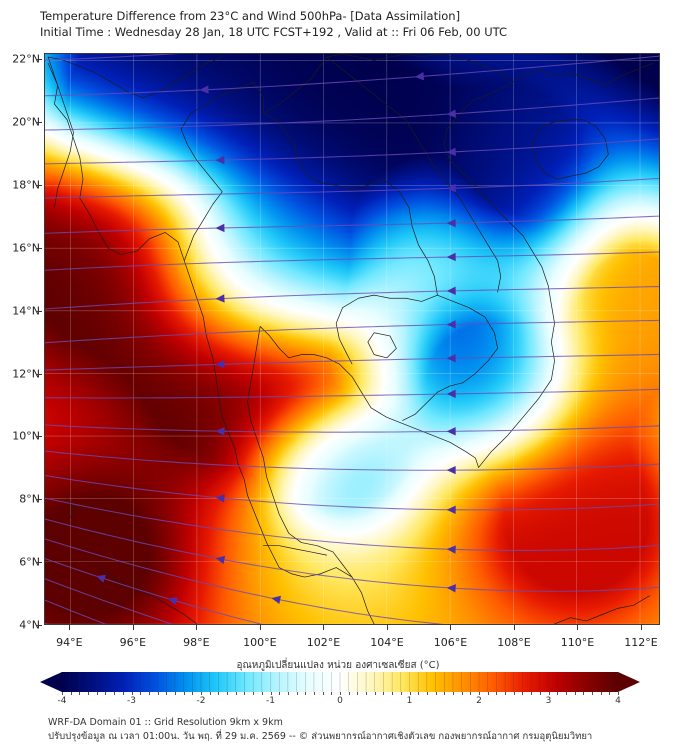  What do you see at coordinates (29, 499) in the screenshot?
I see `lat-tick-8°N: 8°N` at bounding box center [29, 499].